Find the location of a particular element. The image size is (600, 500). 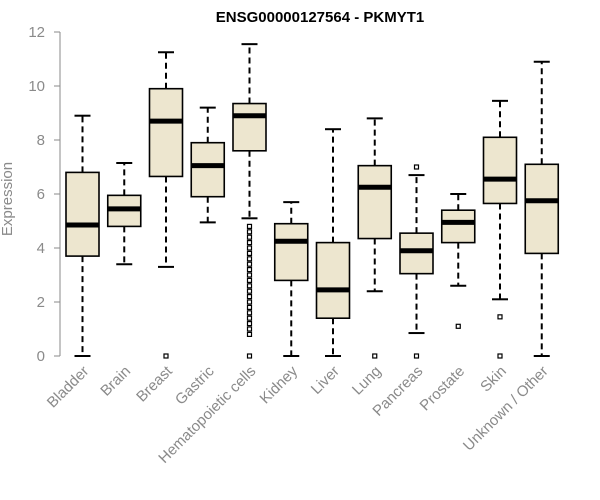

y-tick-label: 2 is located at coordinates (41, 302).